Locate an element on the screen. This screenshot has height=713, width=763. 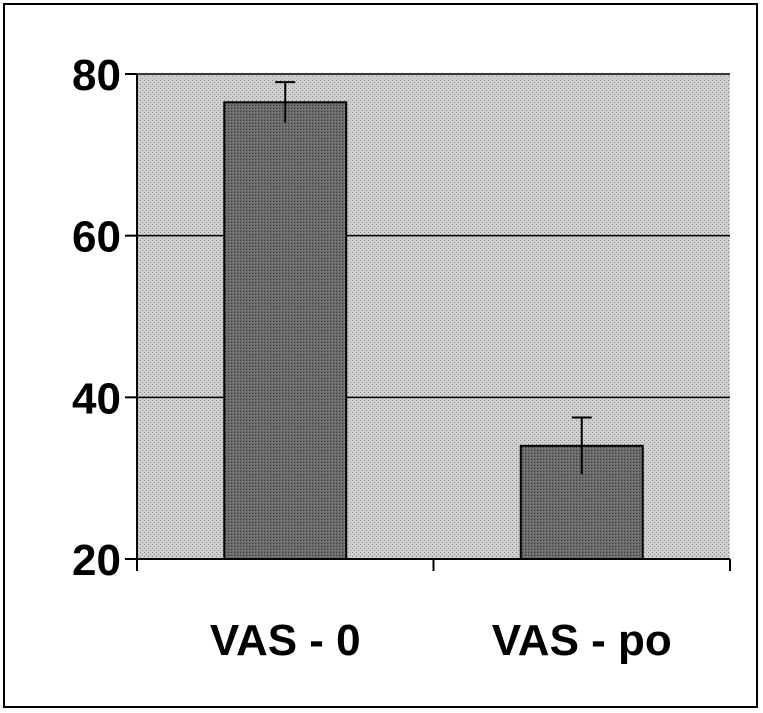
y-tick-labels: 20 40 60 80 is located at coordinates (96, 318).